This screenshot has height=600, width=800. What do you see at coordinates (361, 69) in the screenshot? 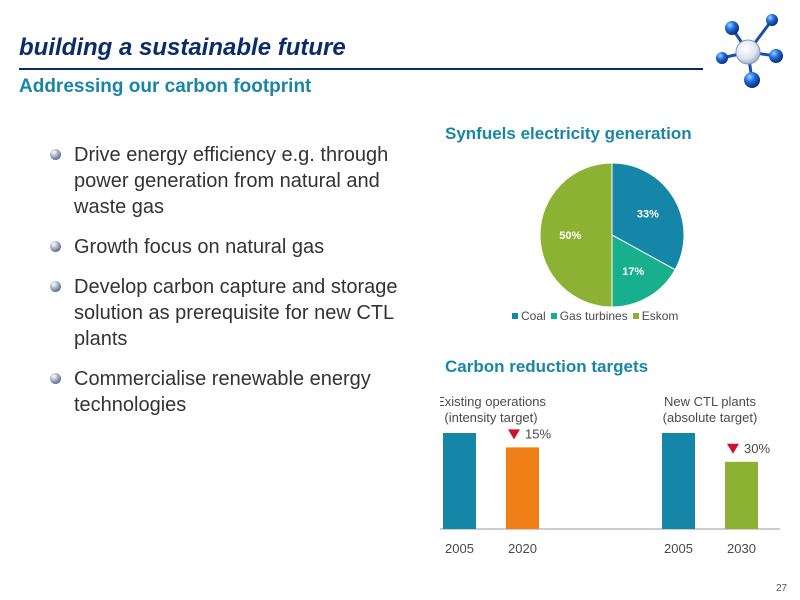
I see `title-divider` at bounding box center [361, 69].